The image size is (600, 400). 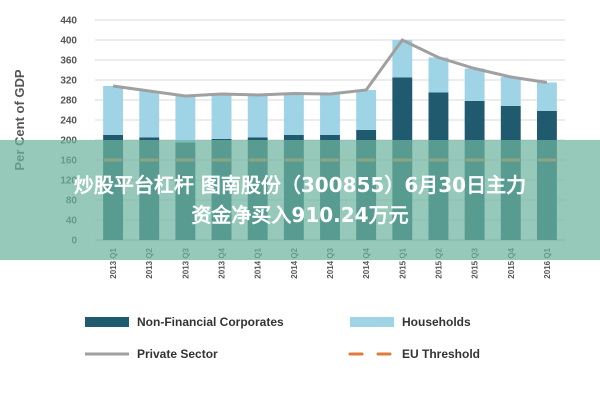 What do you see at coordinates (107, 322) in the screenshot?
I see `legend-swatch-non-financial-corporates` at bounding box center [107, 322].